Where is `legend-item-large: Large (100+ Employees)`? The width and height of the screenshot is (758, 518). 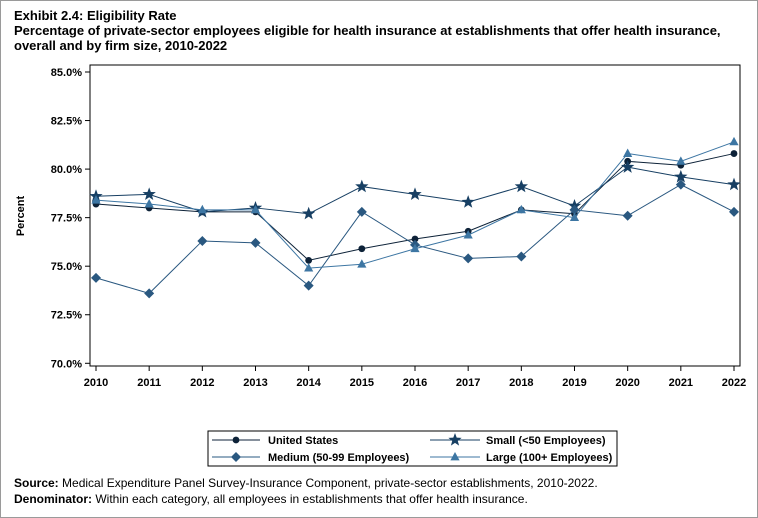
legend-item-large: Large (100+ Employees) is located at coordinates (521, 458).